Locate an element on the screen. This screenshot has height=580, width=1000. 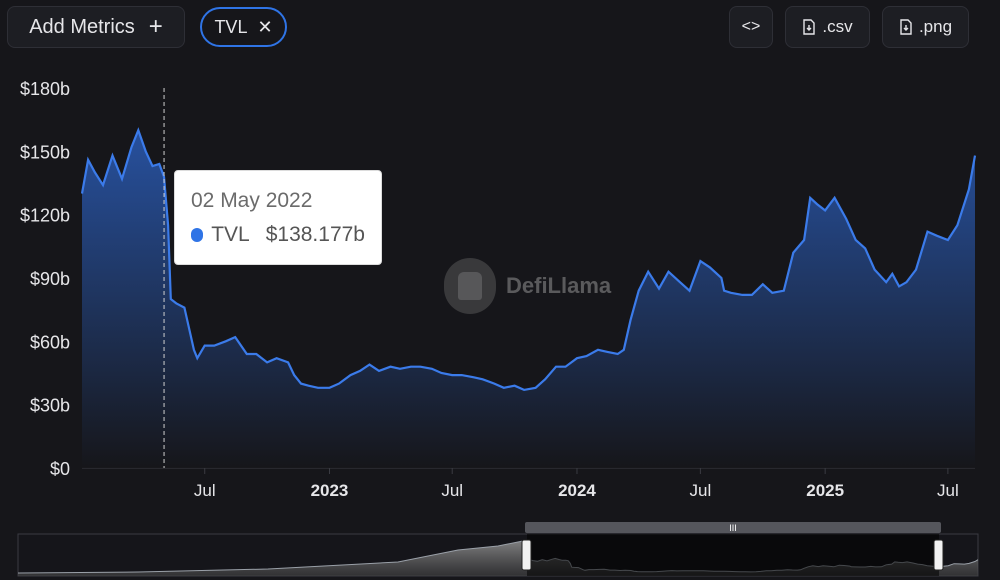
add-metrics-label: Add Metrics is located at coordinates (82, 26).